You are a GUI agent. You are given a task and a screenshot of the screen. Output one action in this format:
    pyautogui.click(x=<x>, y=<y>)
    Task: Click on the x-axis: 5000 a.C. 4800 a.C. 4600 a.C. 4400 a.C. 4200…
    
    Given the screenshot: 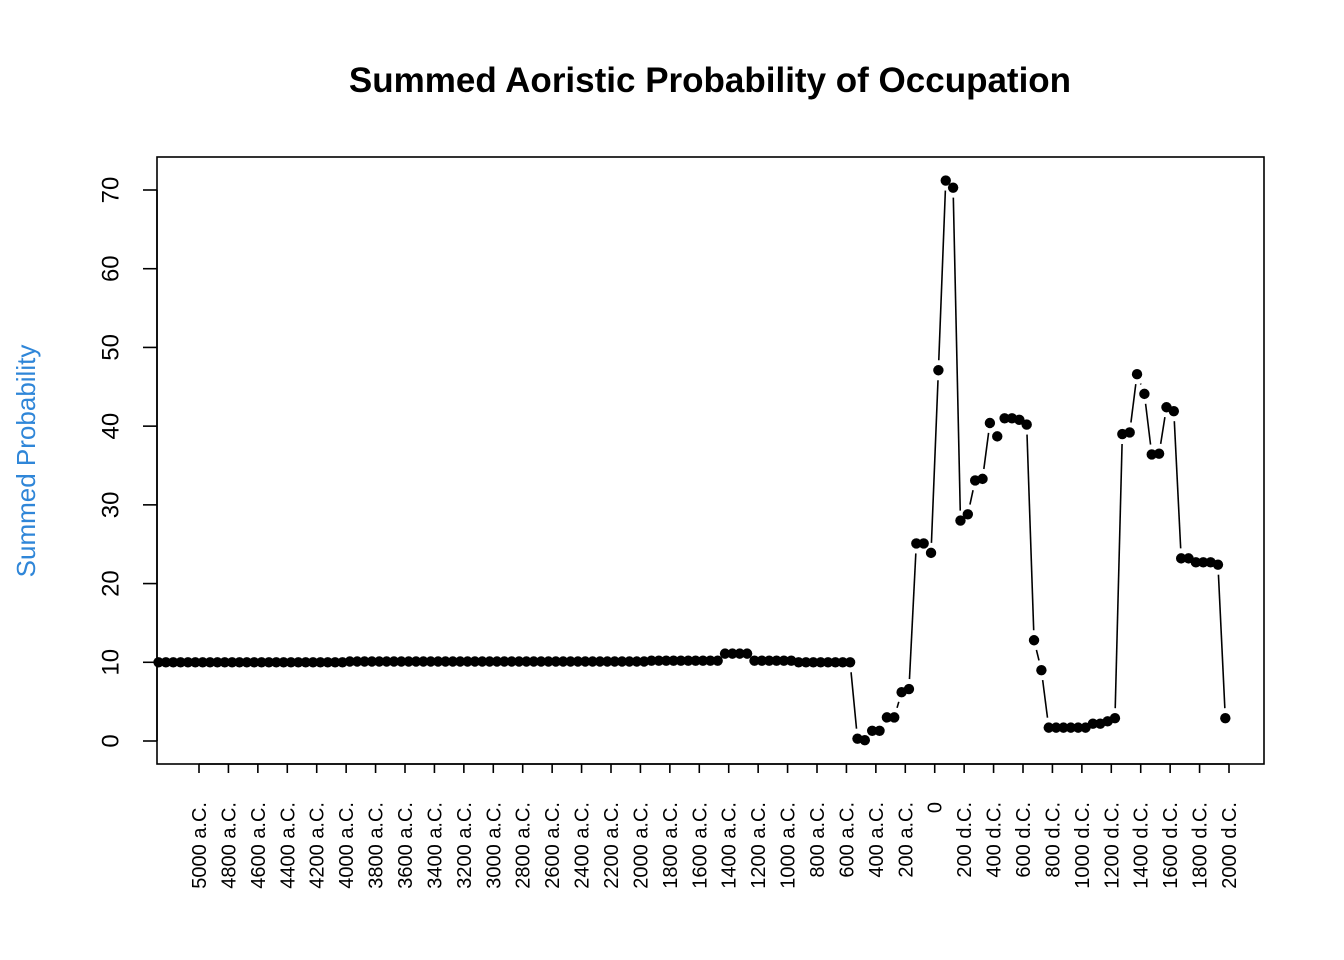 What is the action you would take?
    pyautogui.click(x=715, y=826)
    